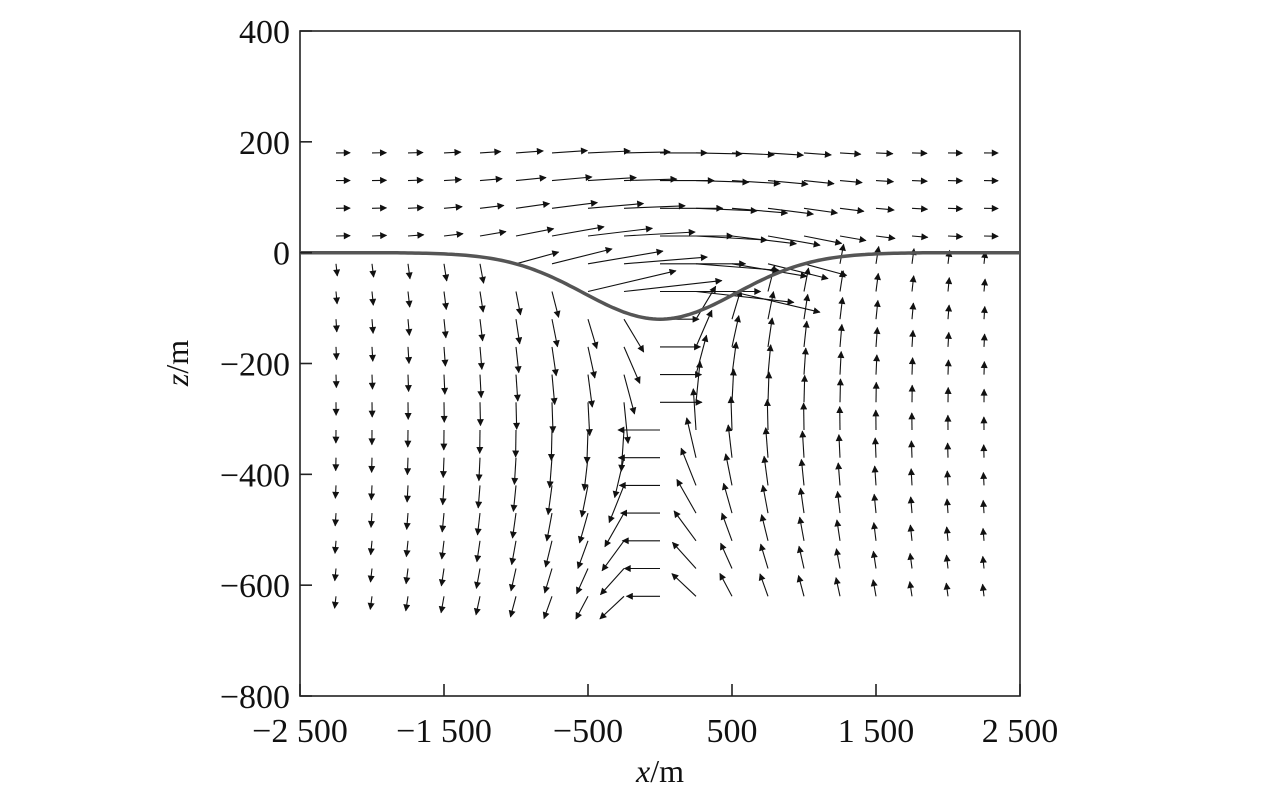 The image size is (1276, 786). I want to click on y-tick-label: −600, so click(255, 586).